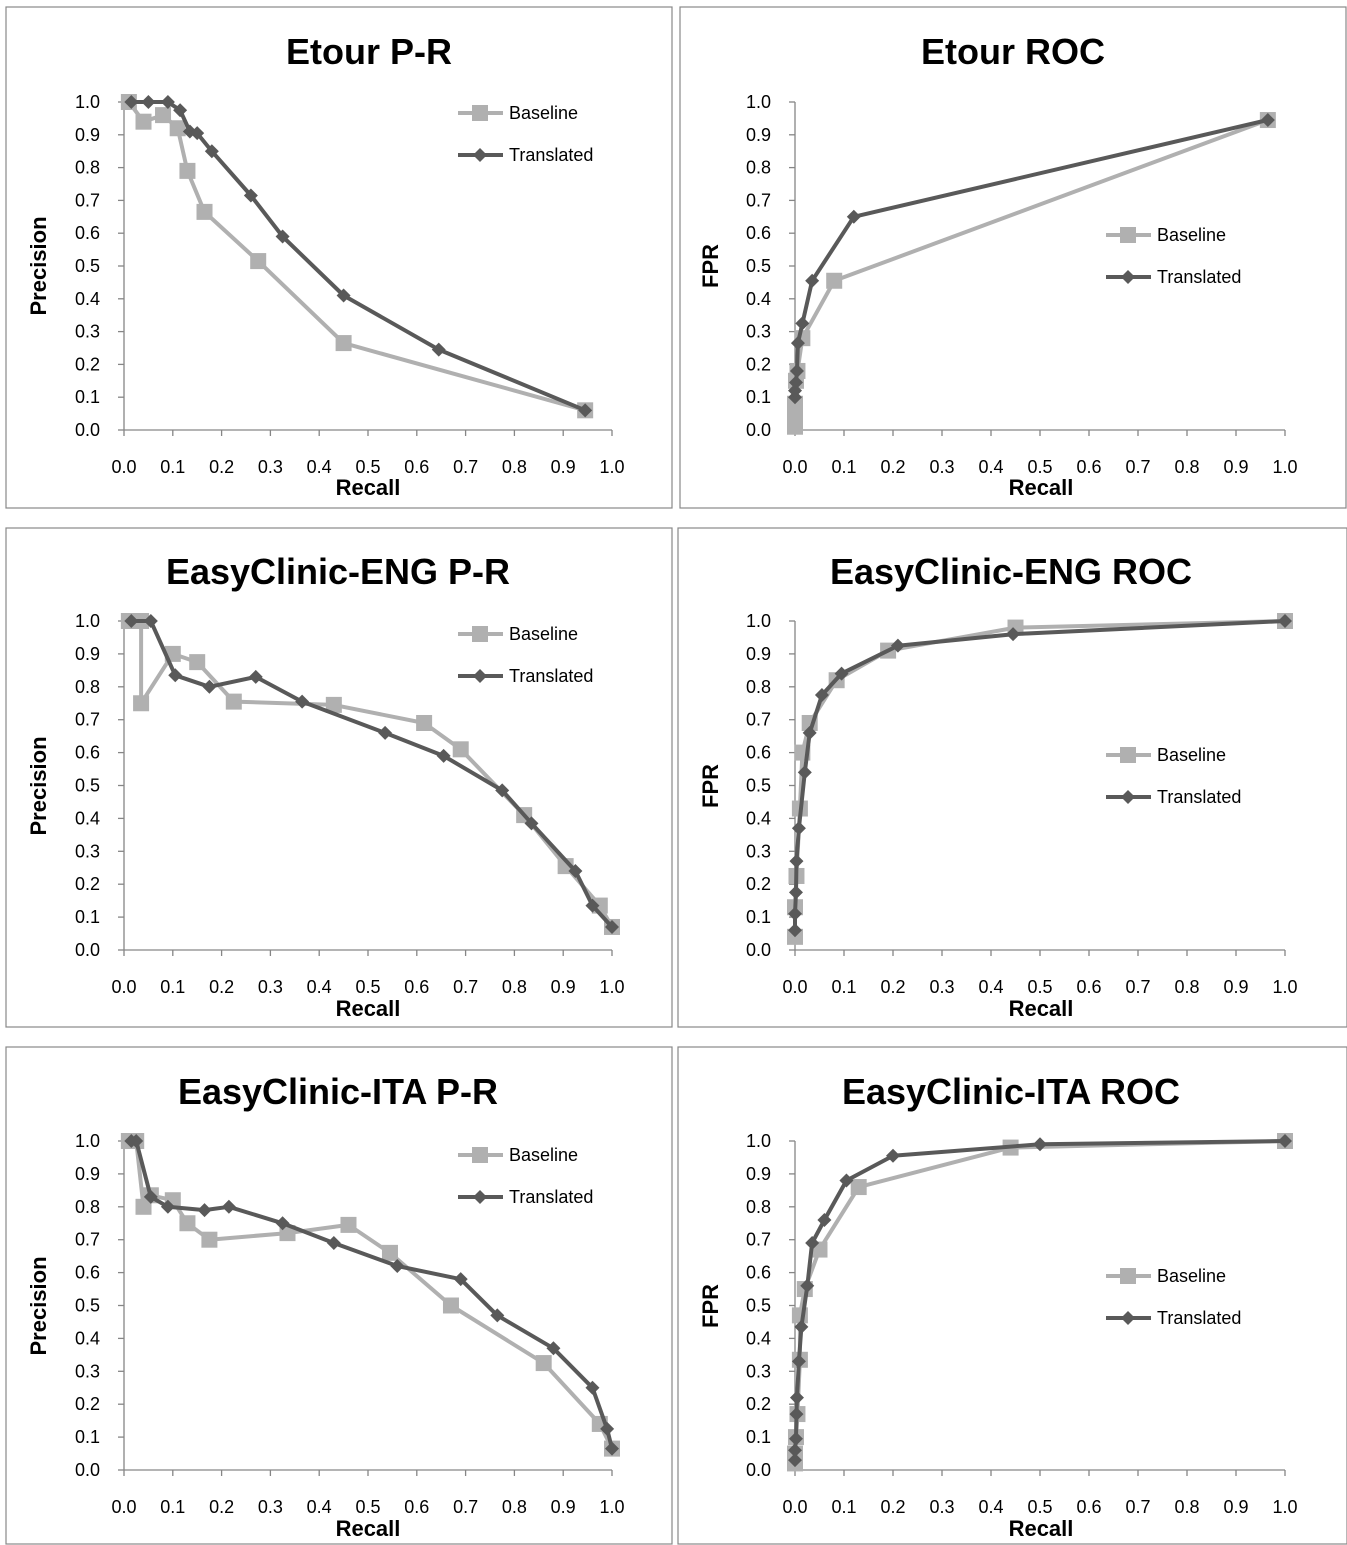 This screenshot has height=1545, width=1347. I want to click on y-tick-label: 0.2, so click(87, 364).